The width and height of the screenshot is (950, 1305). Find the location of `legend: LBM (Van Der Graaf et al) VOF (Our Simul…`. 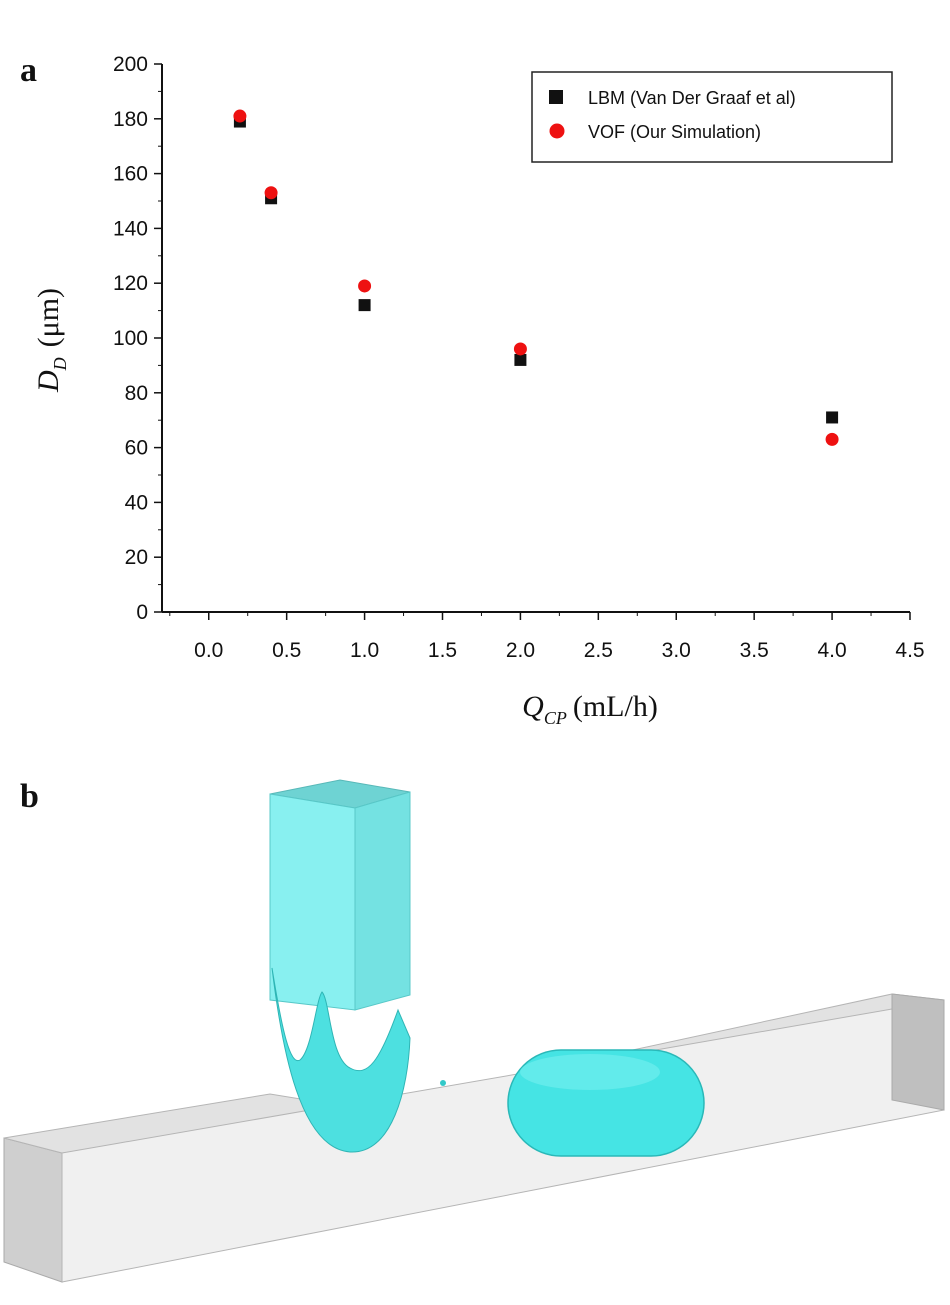

legend: LBM (Van Der Graaf et al) VOF (Our Simul… is located at coordinates (712, 117).